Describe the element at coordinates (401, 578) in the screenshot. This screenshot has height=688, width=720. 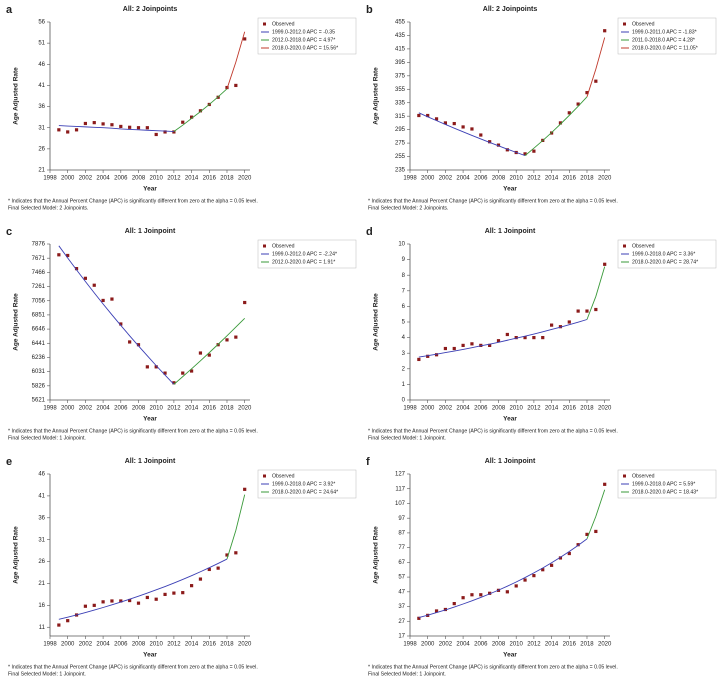
I see `y-tick-label: 57` at that location.